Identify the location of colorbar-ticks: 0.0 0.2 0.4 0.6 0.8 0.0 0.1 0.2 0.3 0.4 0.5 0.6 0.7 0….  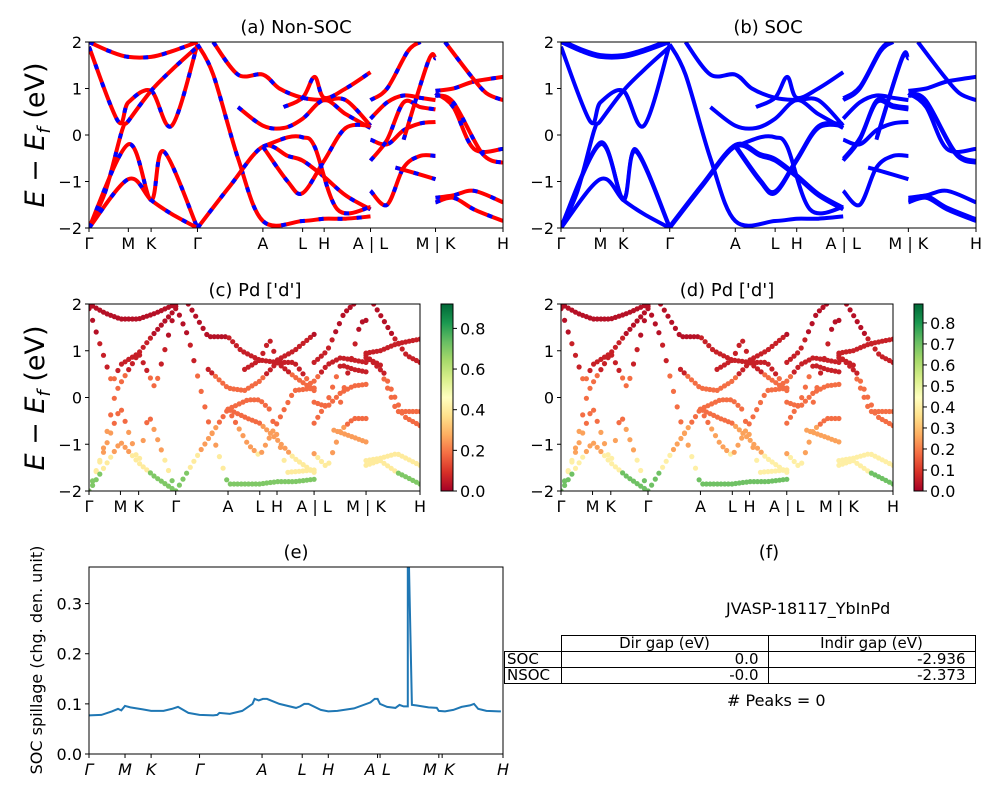
(704, 407).